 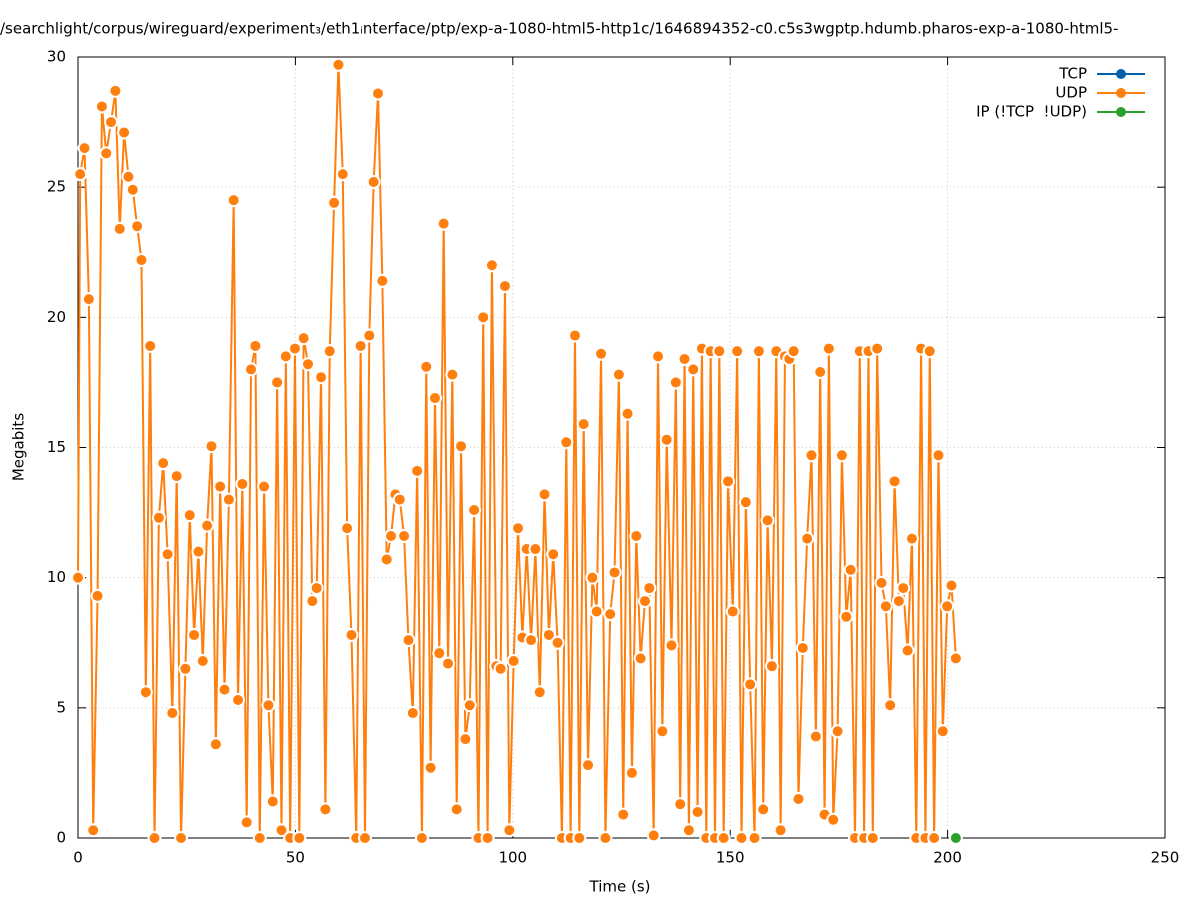 What do you see at coordinates (56, 187) in the screenshot?
I see `y-tick-label: 25` at bounding box center [56, 187].